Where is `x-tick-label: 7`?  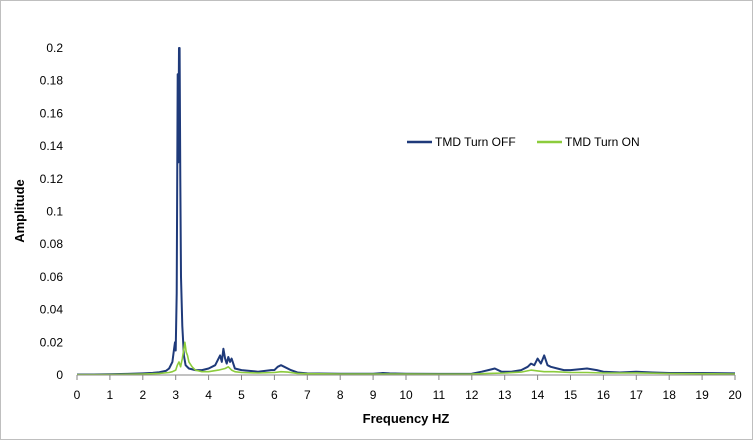
x-tick-label: 7 is located at coordinates (307, 395).